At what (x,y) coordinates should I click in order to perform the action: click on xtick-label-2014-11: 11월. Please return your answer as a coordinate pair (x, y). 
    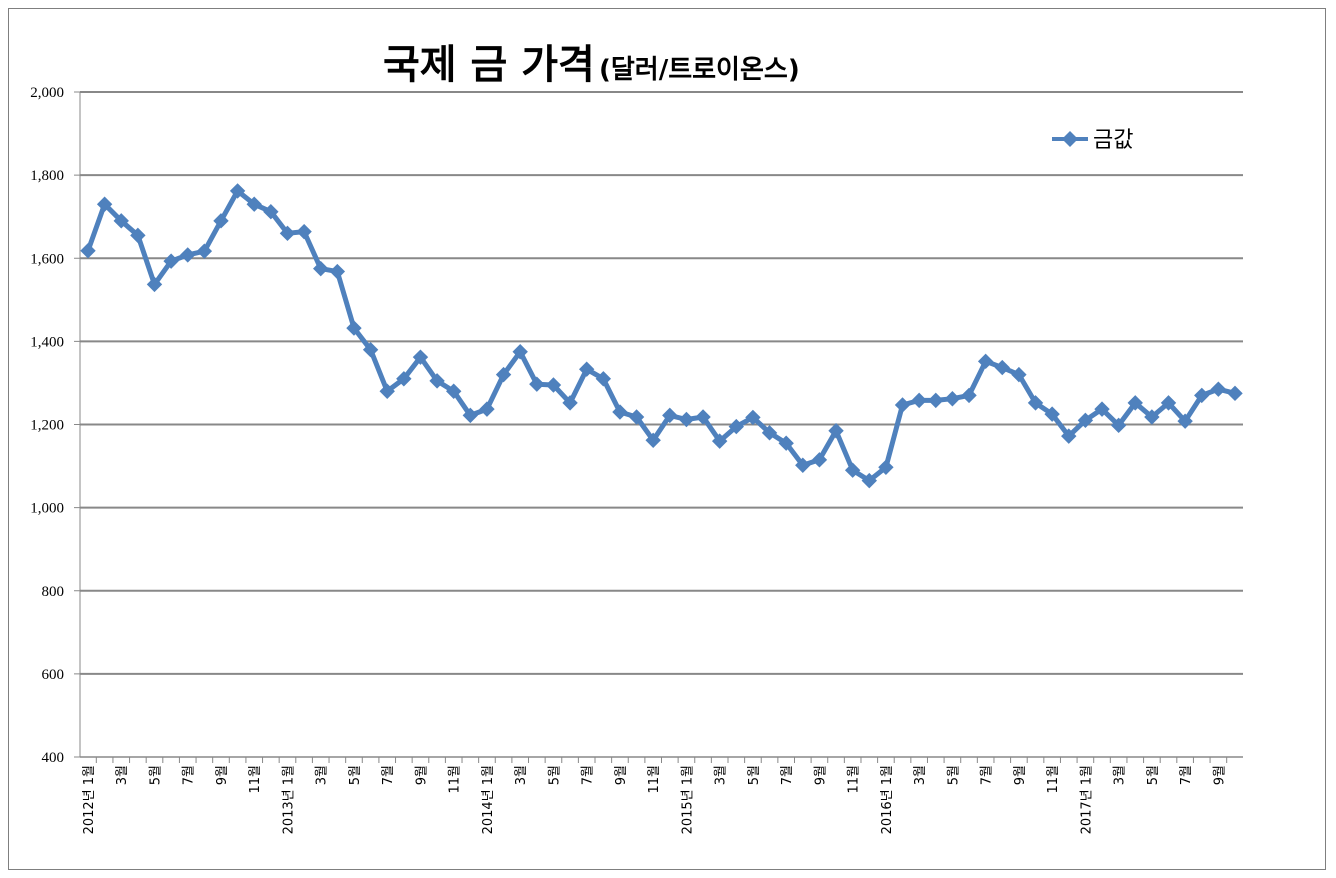
    Looking at the image, I should click on (654, 779).